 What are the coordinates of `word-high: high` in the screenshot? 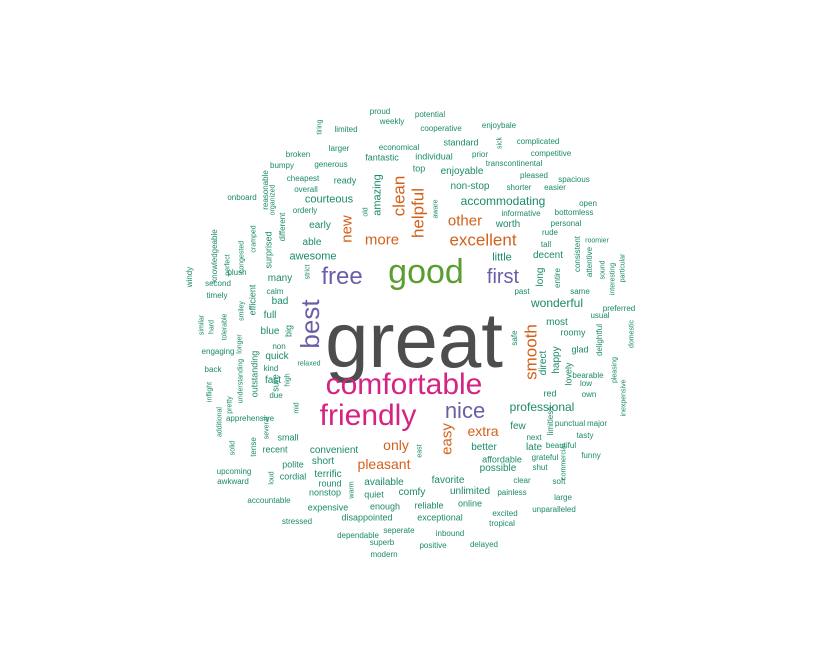 It's located at (288, 380).